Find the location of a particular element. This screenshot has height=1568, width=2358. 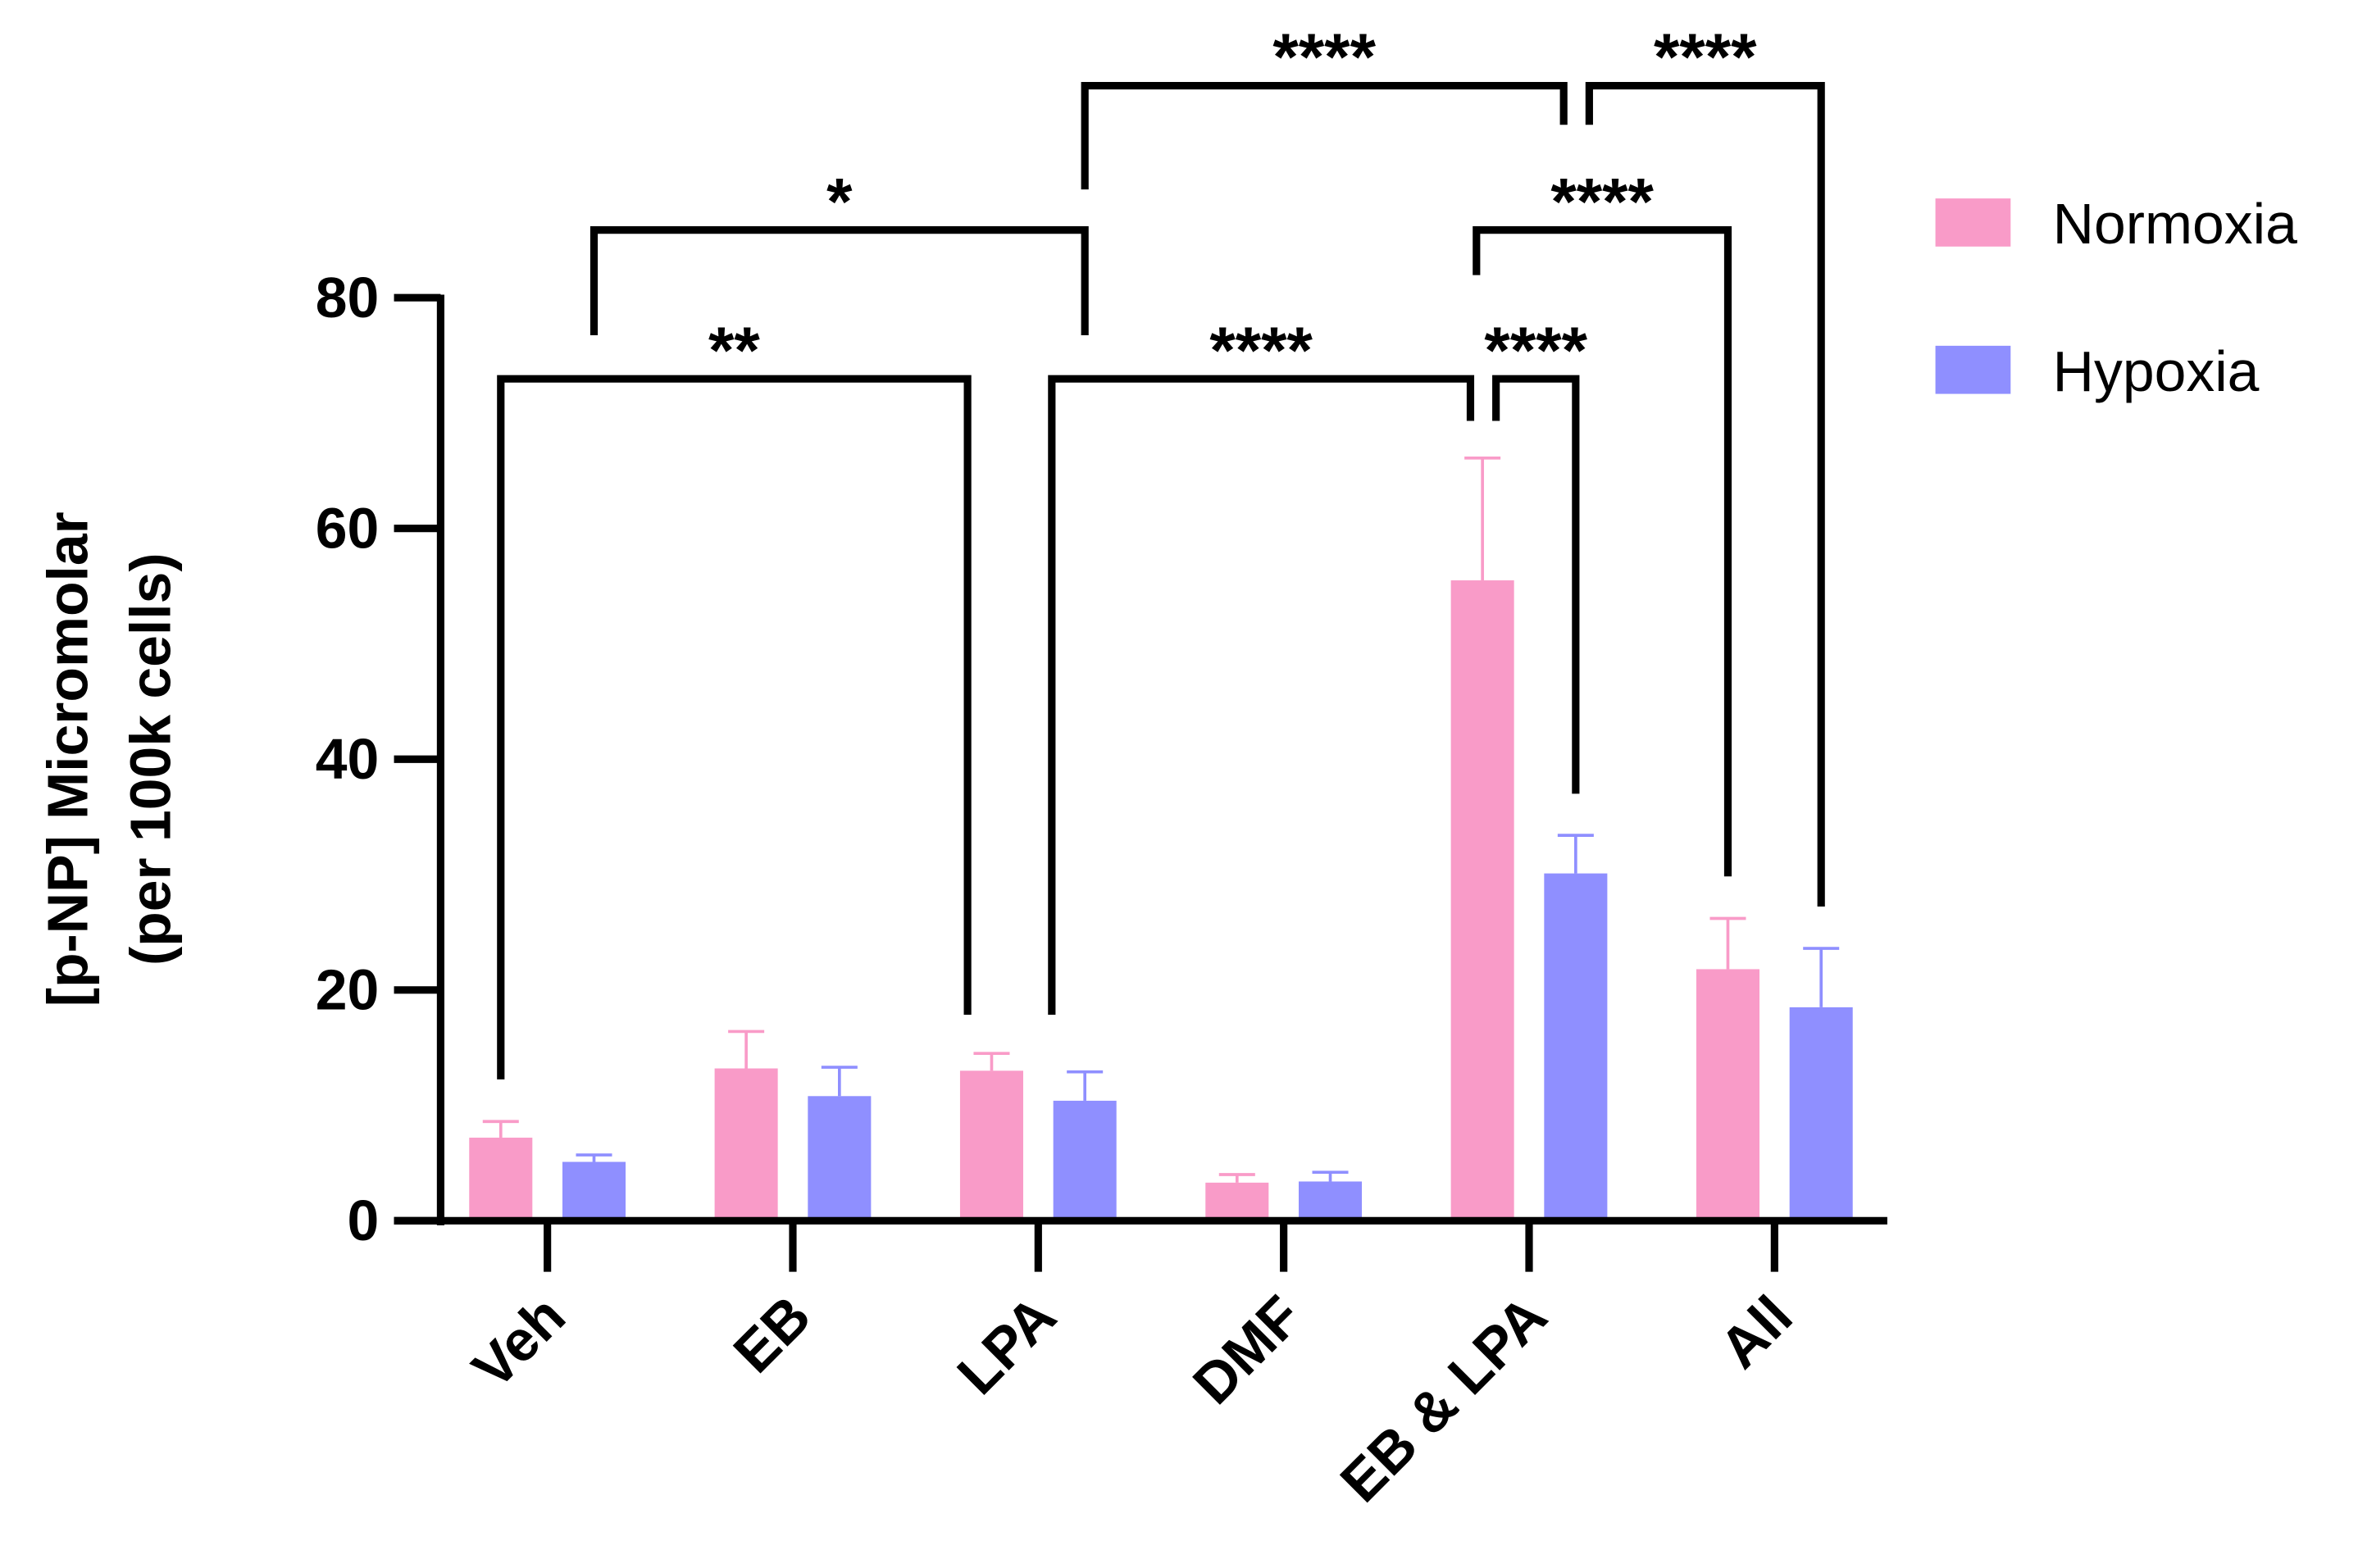

y-tick-label: 60 is located at coordinates (348, 529).